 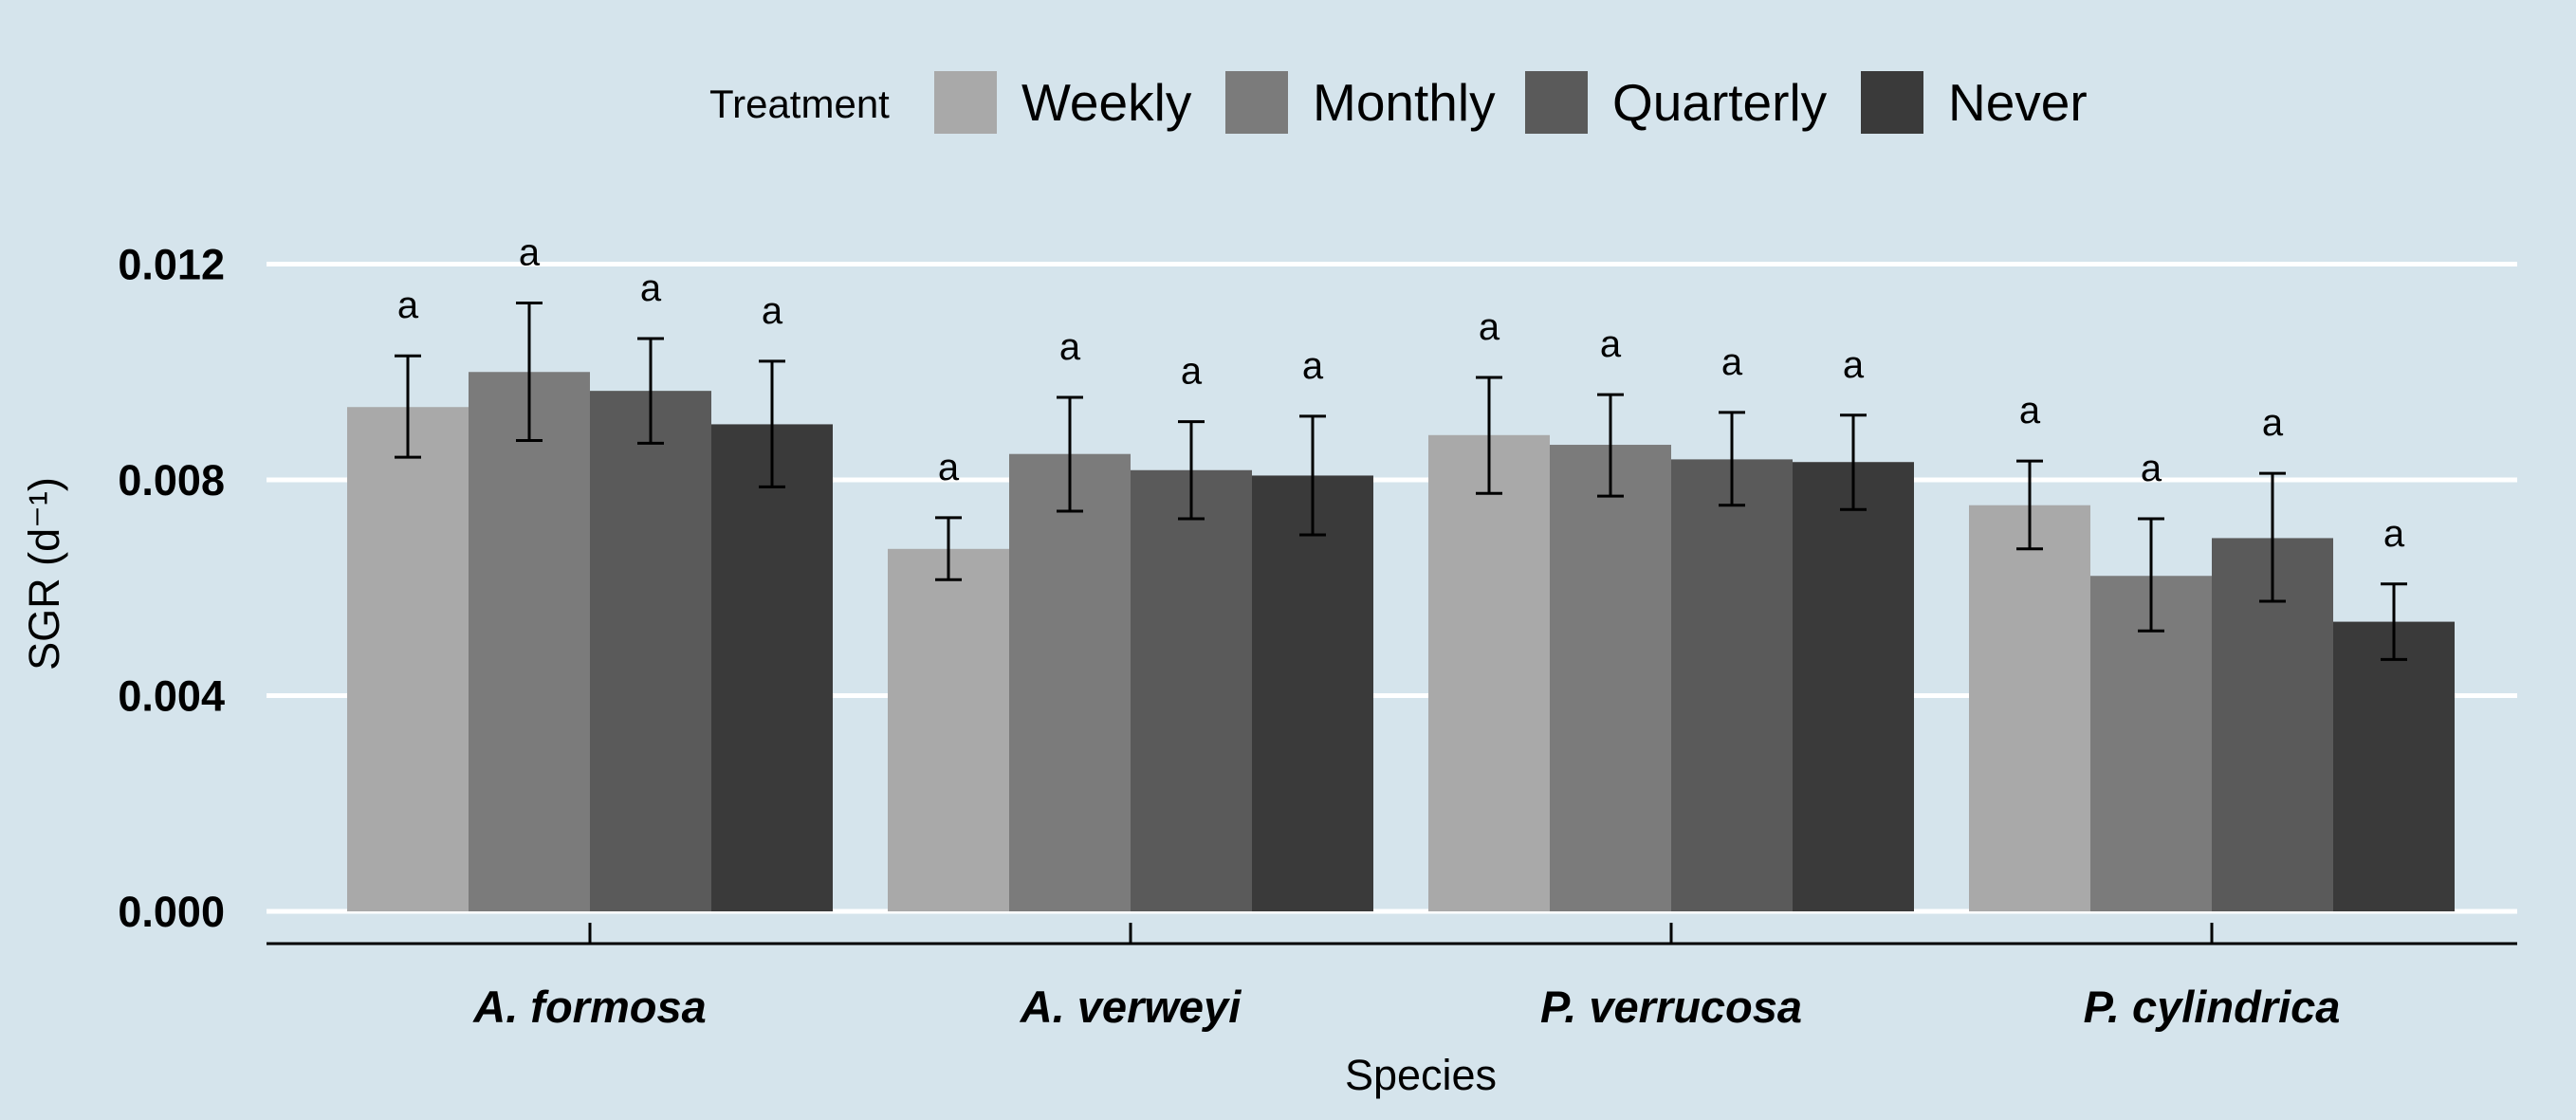 What do you see at coordinates (1610, 678) in the screenshot?
I see `bar-p-verrucosa-monthly` at bounding box center [1610, 678].